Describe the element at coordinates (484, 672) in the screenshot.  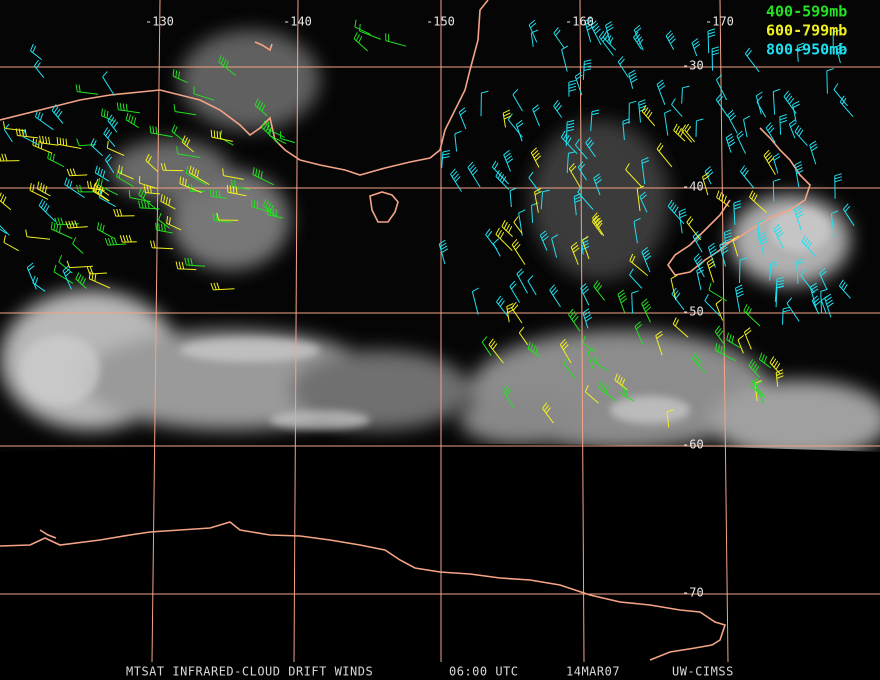
I see `footer-time: 06:00 UTC` at that location.